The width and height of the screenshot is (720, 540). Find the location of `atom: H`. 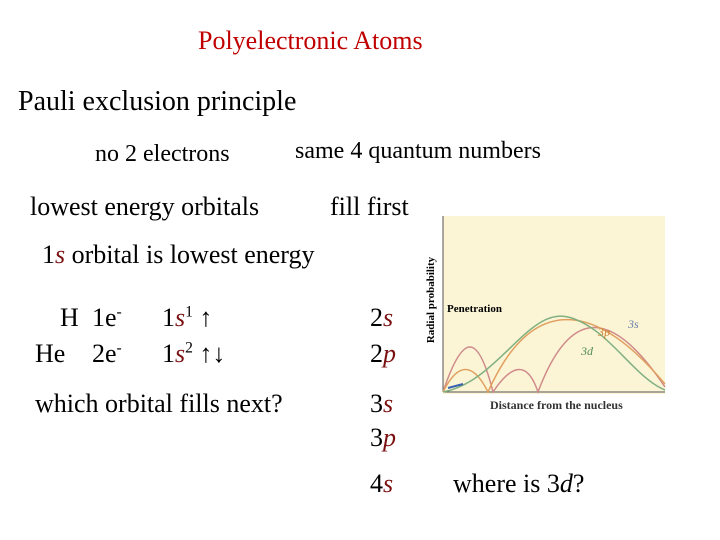

atom: H is located at coordinates (69, 317).